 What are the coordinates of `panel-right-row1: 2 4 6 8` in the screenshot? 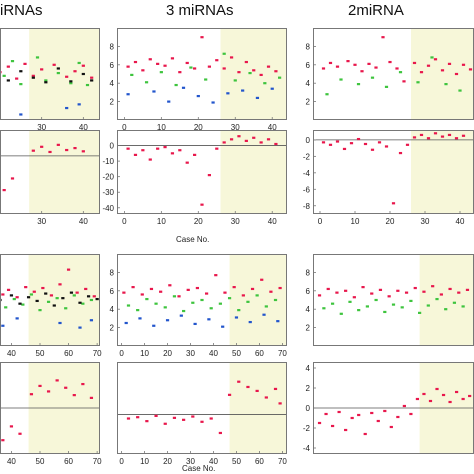 It's located at (390, 74).